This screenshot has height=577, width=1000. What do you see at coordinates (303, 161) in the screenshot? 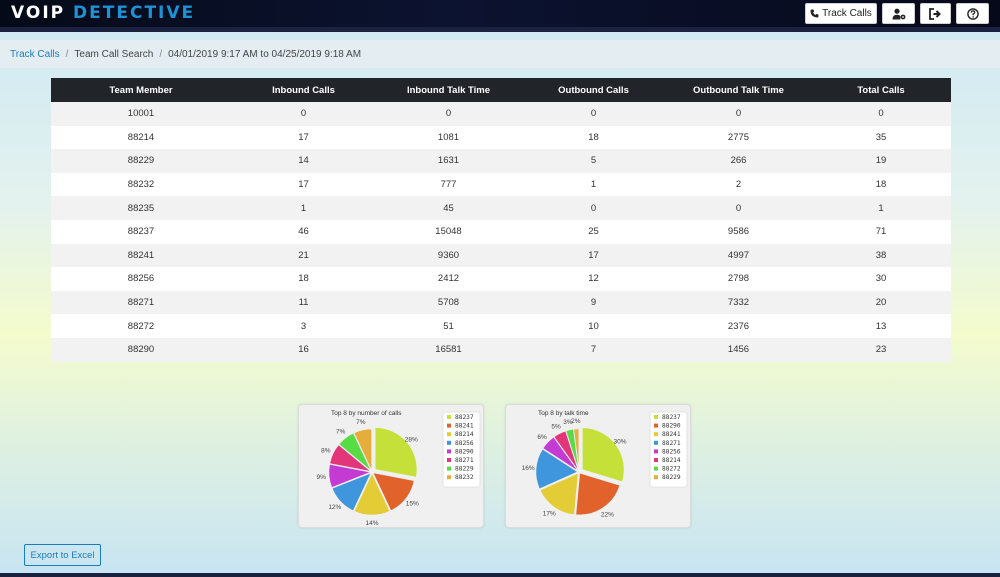
I see `table-cell: 14` at bounding box center [303, 161].